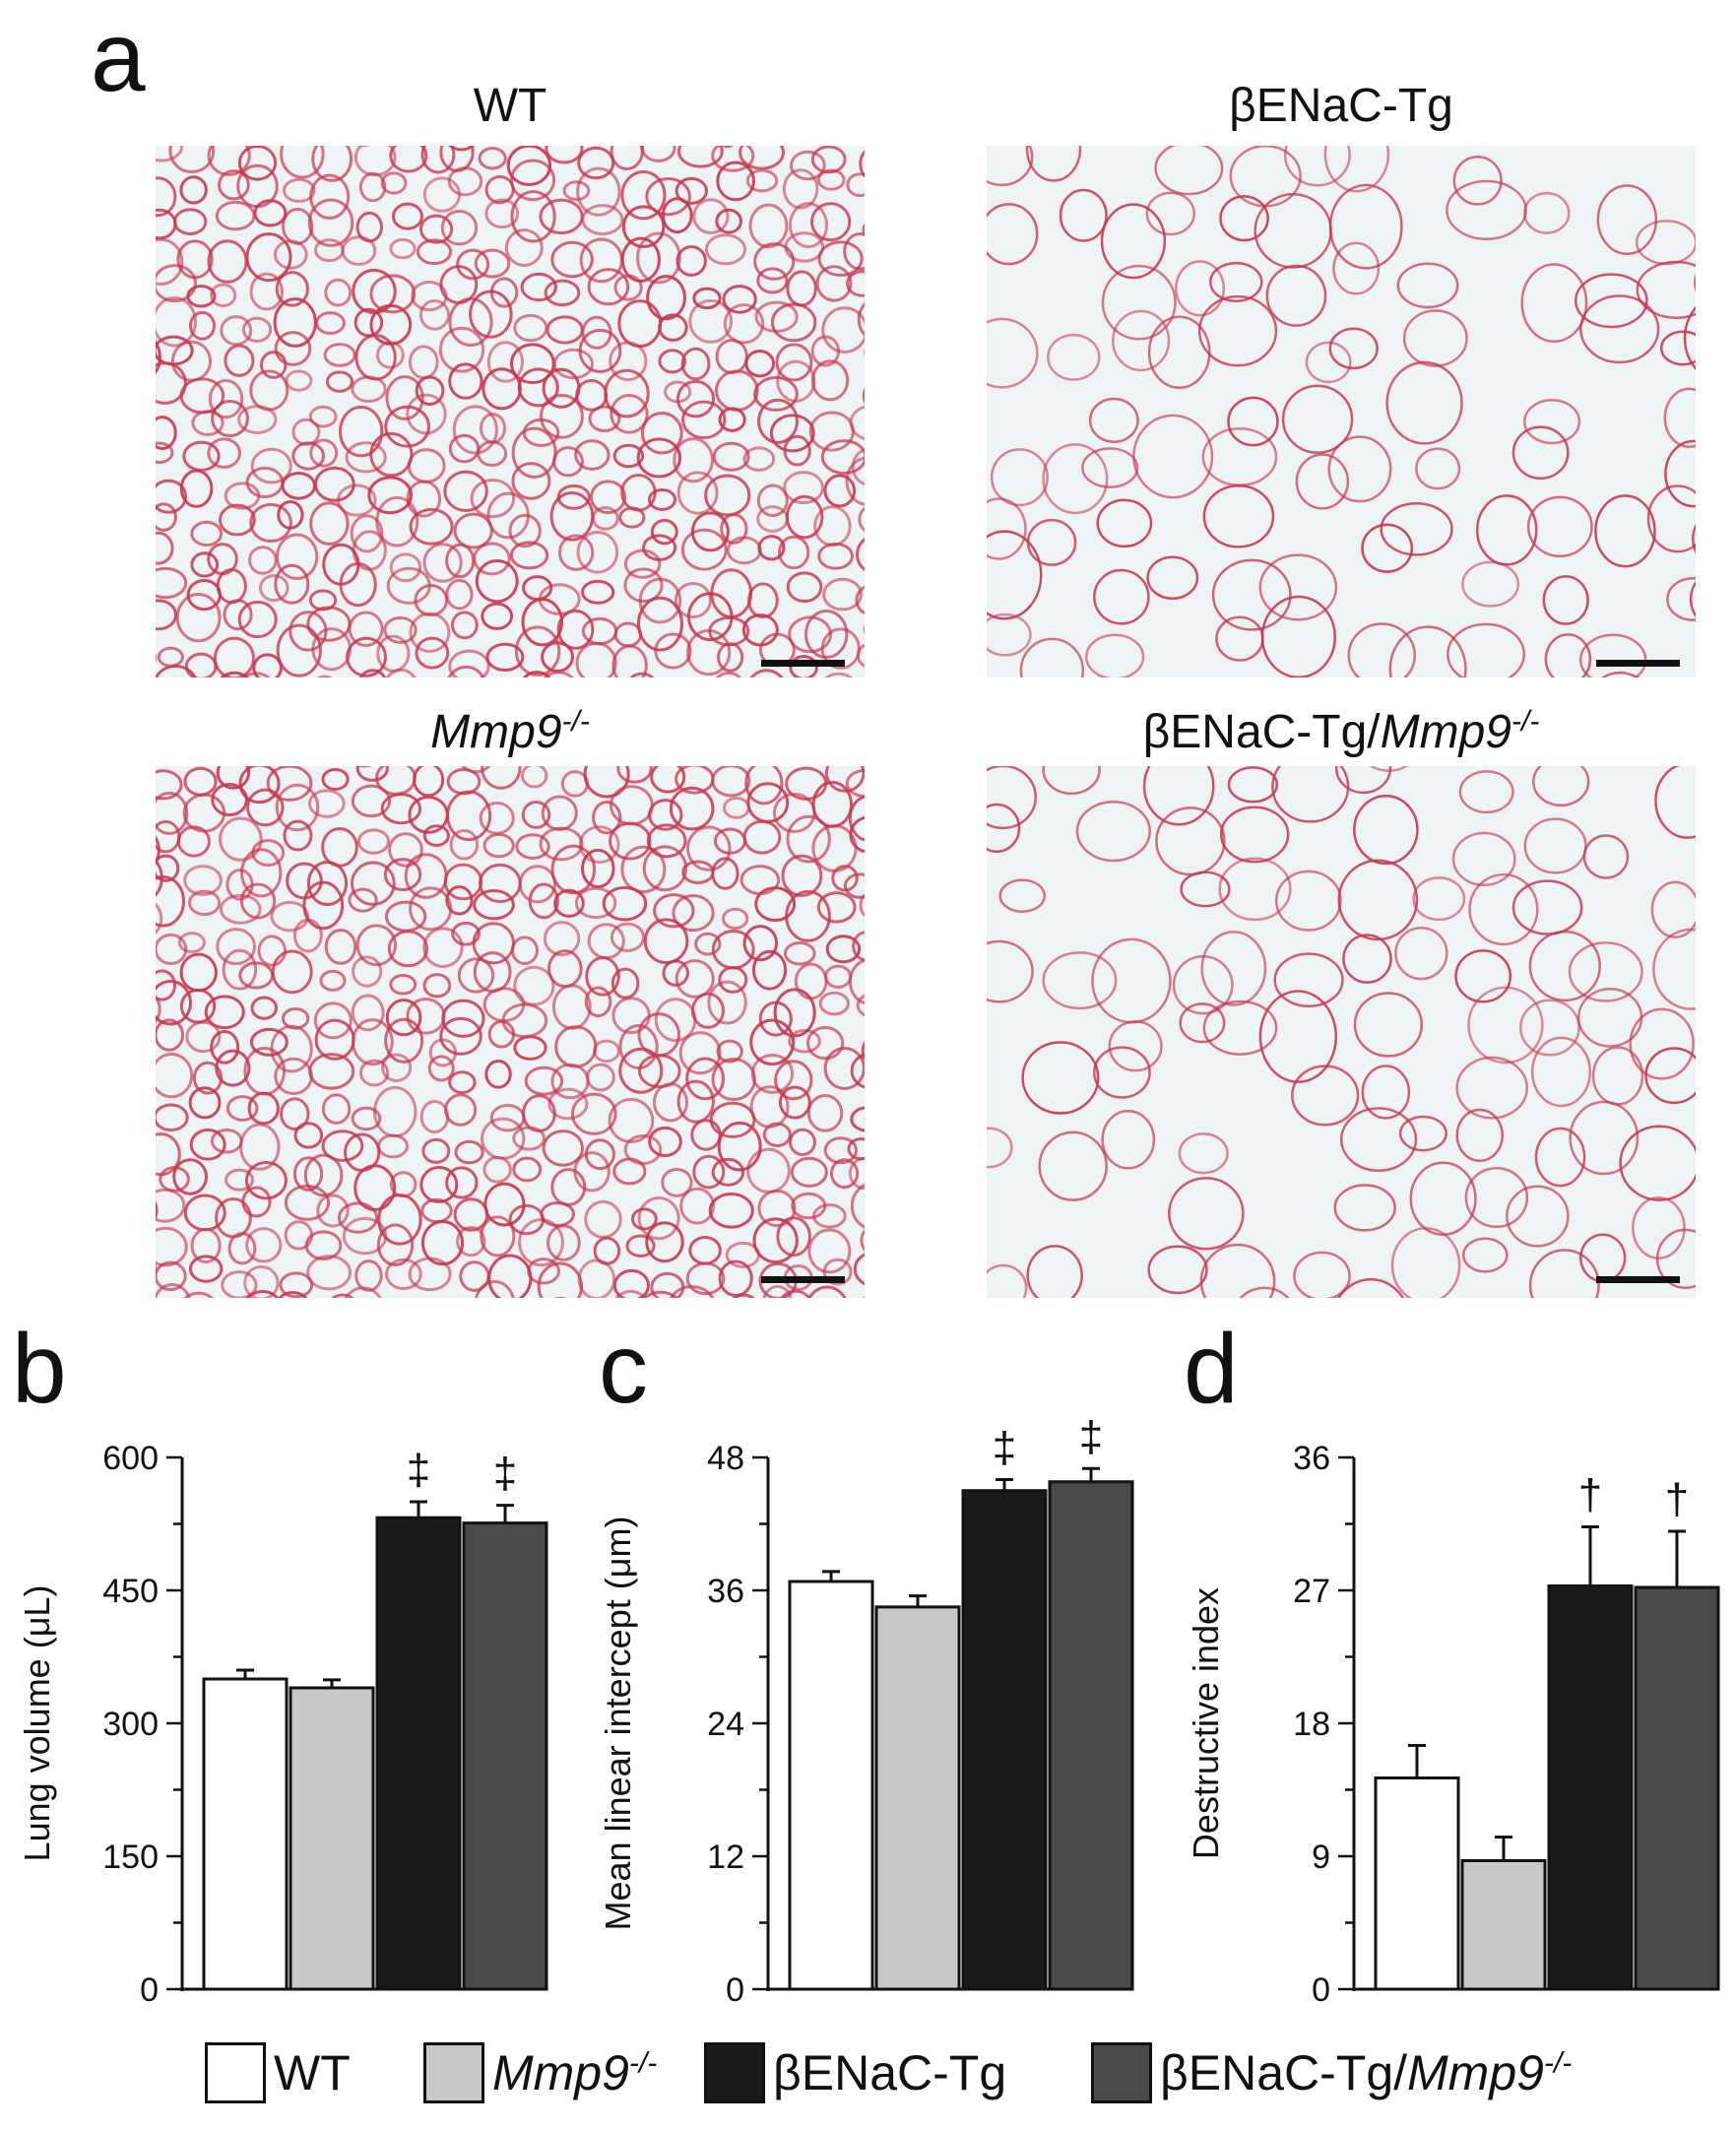 This screenshot has width=1736, height=2130. Describe the element at coordinates (130, 1591) in the screenshot. I see `y-tick-label: 450` at that location.